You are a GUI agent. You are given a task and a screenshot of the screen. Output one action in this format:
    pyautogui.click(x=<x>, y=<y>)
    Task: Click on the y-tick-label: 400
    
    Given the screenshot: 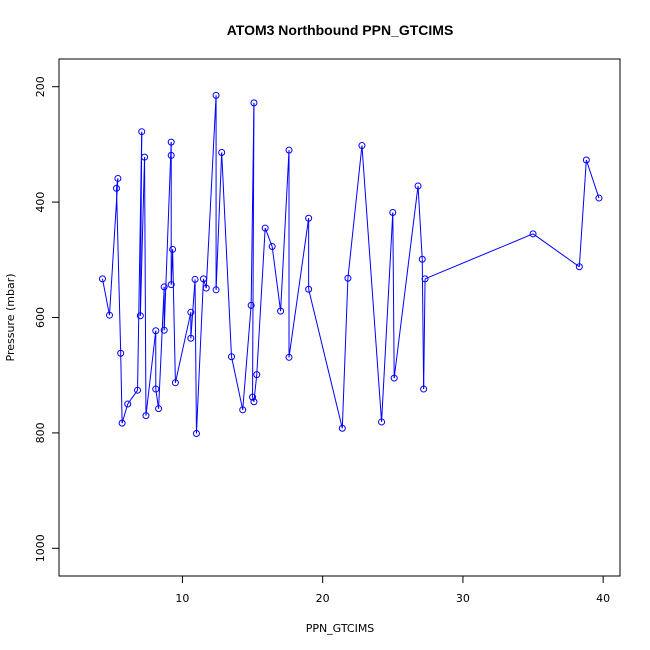 What is the action you would take?
    pyautogui.click(x=40, y=202)
    